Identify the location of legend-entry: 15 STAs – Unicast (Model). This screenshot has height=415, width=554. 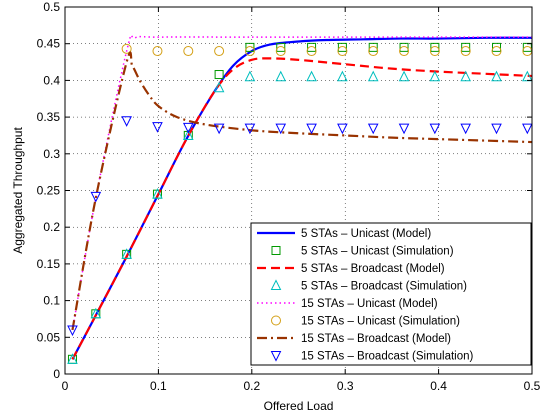
(347, 304).